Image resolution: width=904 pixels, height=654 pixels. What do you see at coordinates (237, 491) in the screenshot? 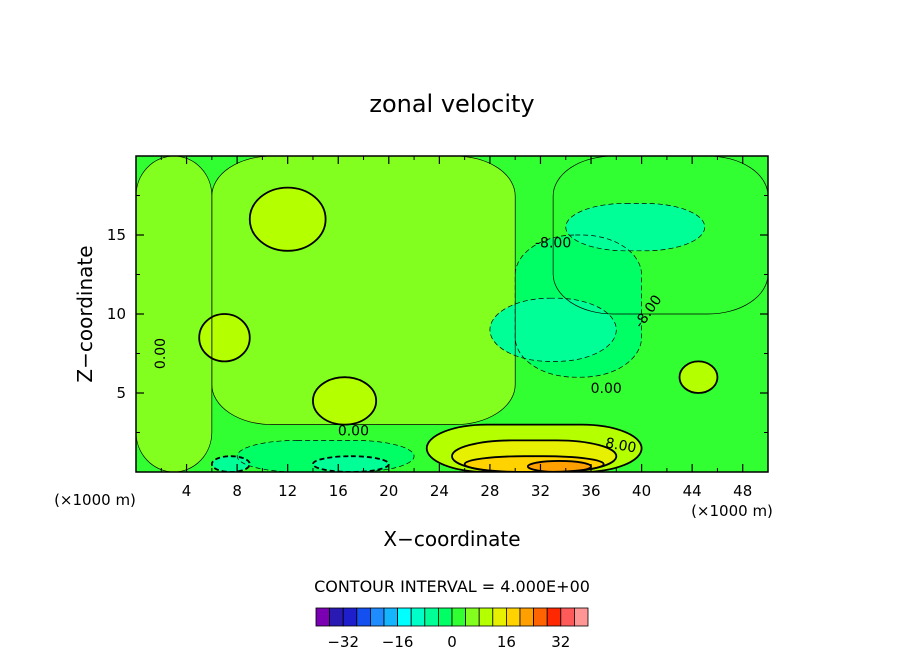
I see `x-tick-label: 8` at bounding box center [237, 491].